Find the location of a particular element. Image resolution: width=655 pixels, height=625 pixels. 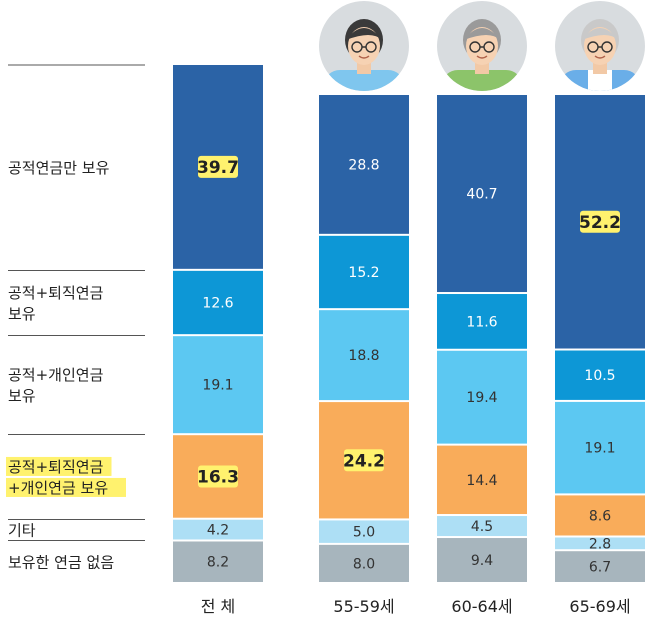

value-label: 2.8 is located at coordinates (600, 544).